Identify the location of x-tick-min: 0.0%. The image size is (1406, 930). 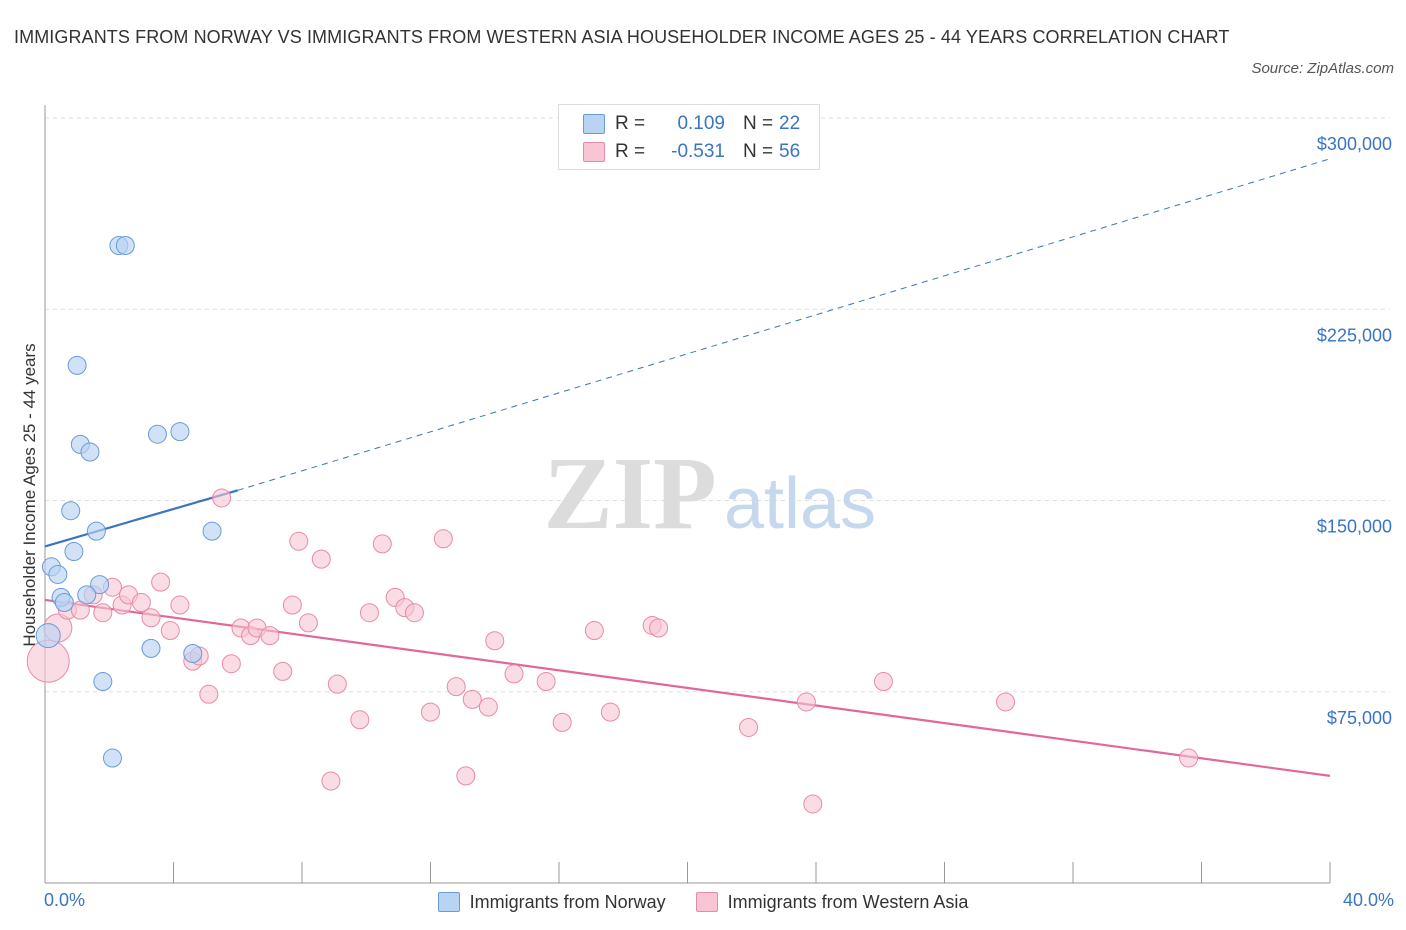
(65, 900).